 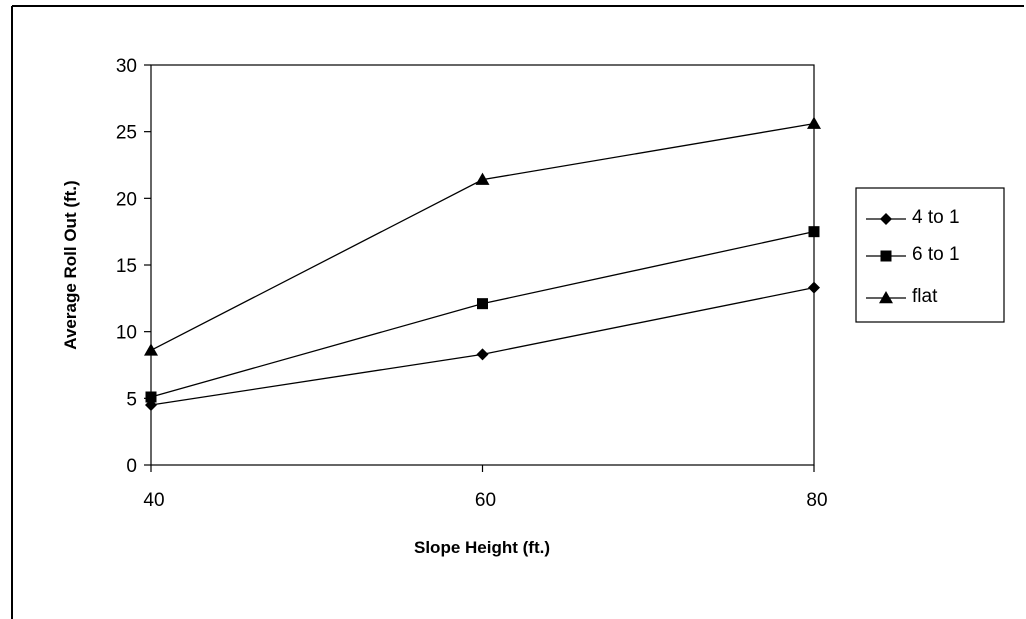 What do you see at coordinates (902, 296) in the screenshot?
I see `legend-item-2: flat` at bounding box center [902, 296].